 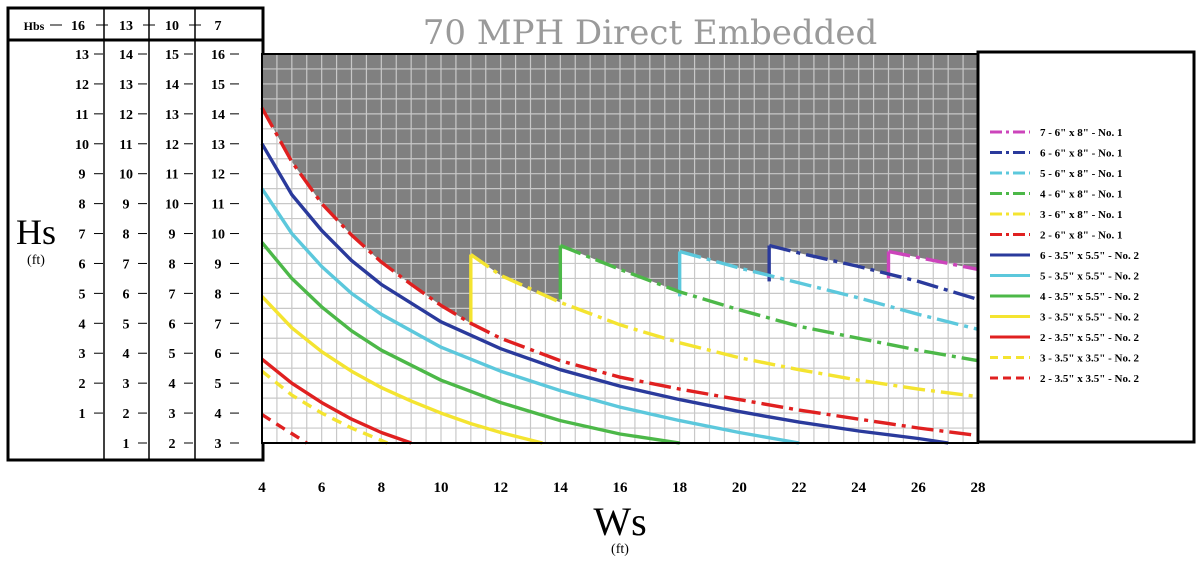 I want to click on y-axis-unit: (ft), so click(x=36, y=260).